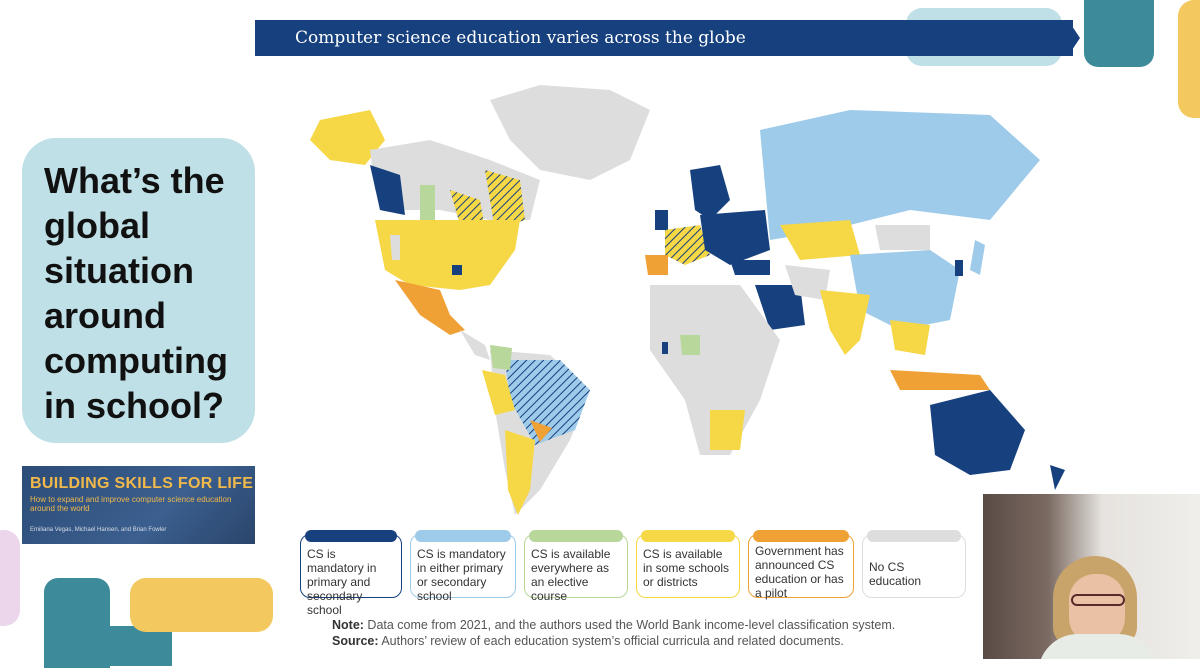 This screenshot has width=1200, height=668. I want to click on region-alaska, so click(347, 137).